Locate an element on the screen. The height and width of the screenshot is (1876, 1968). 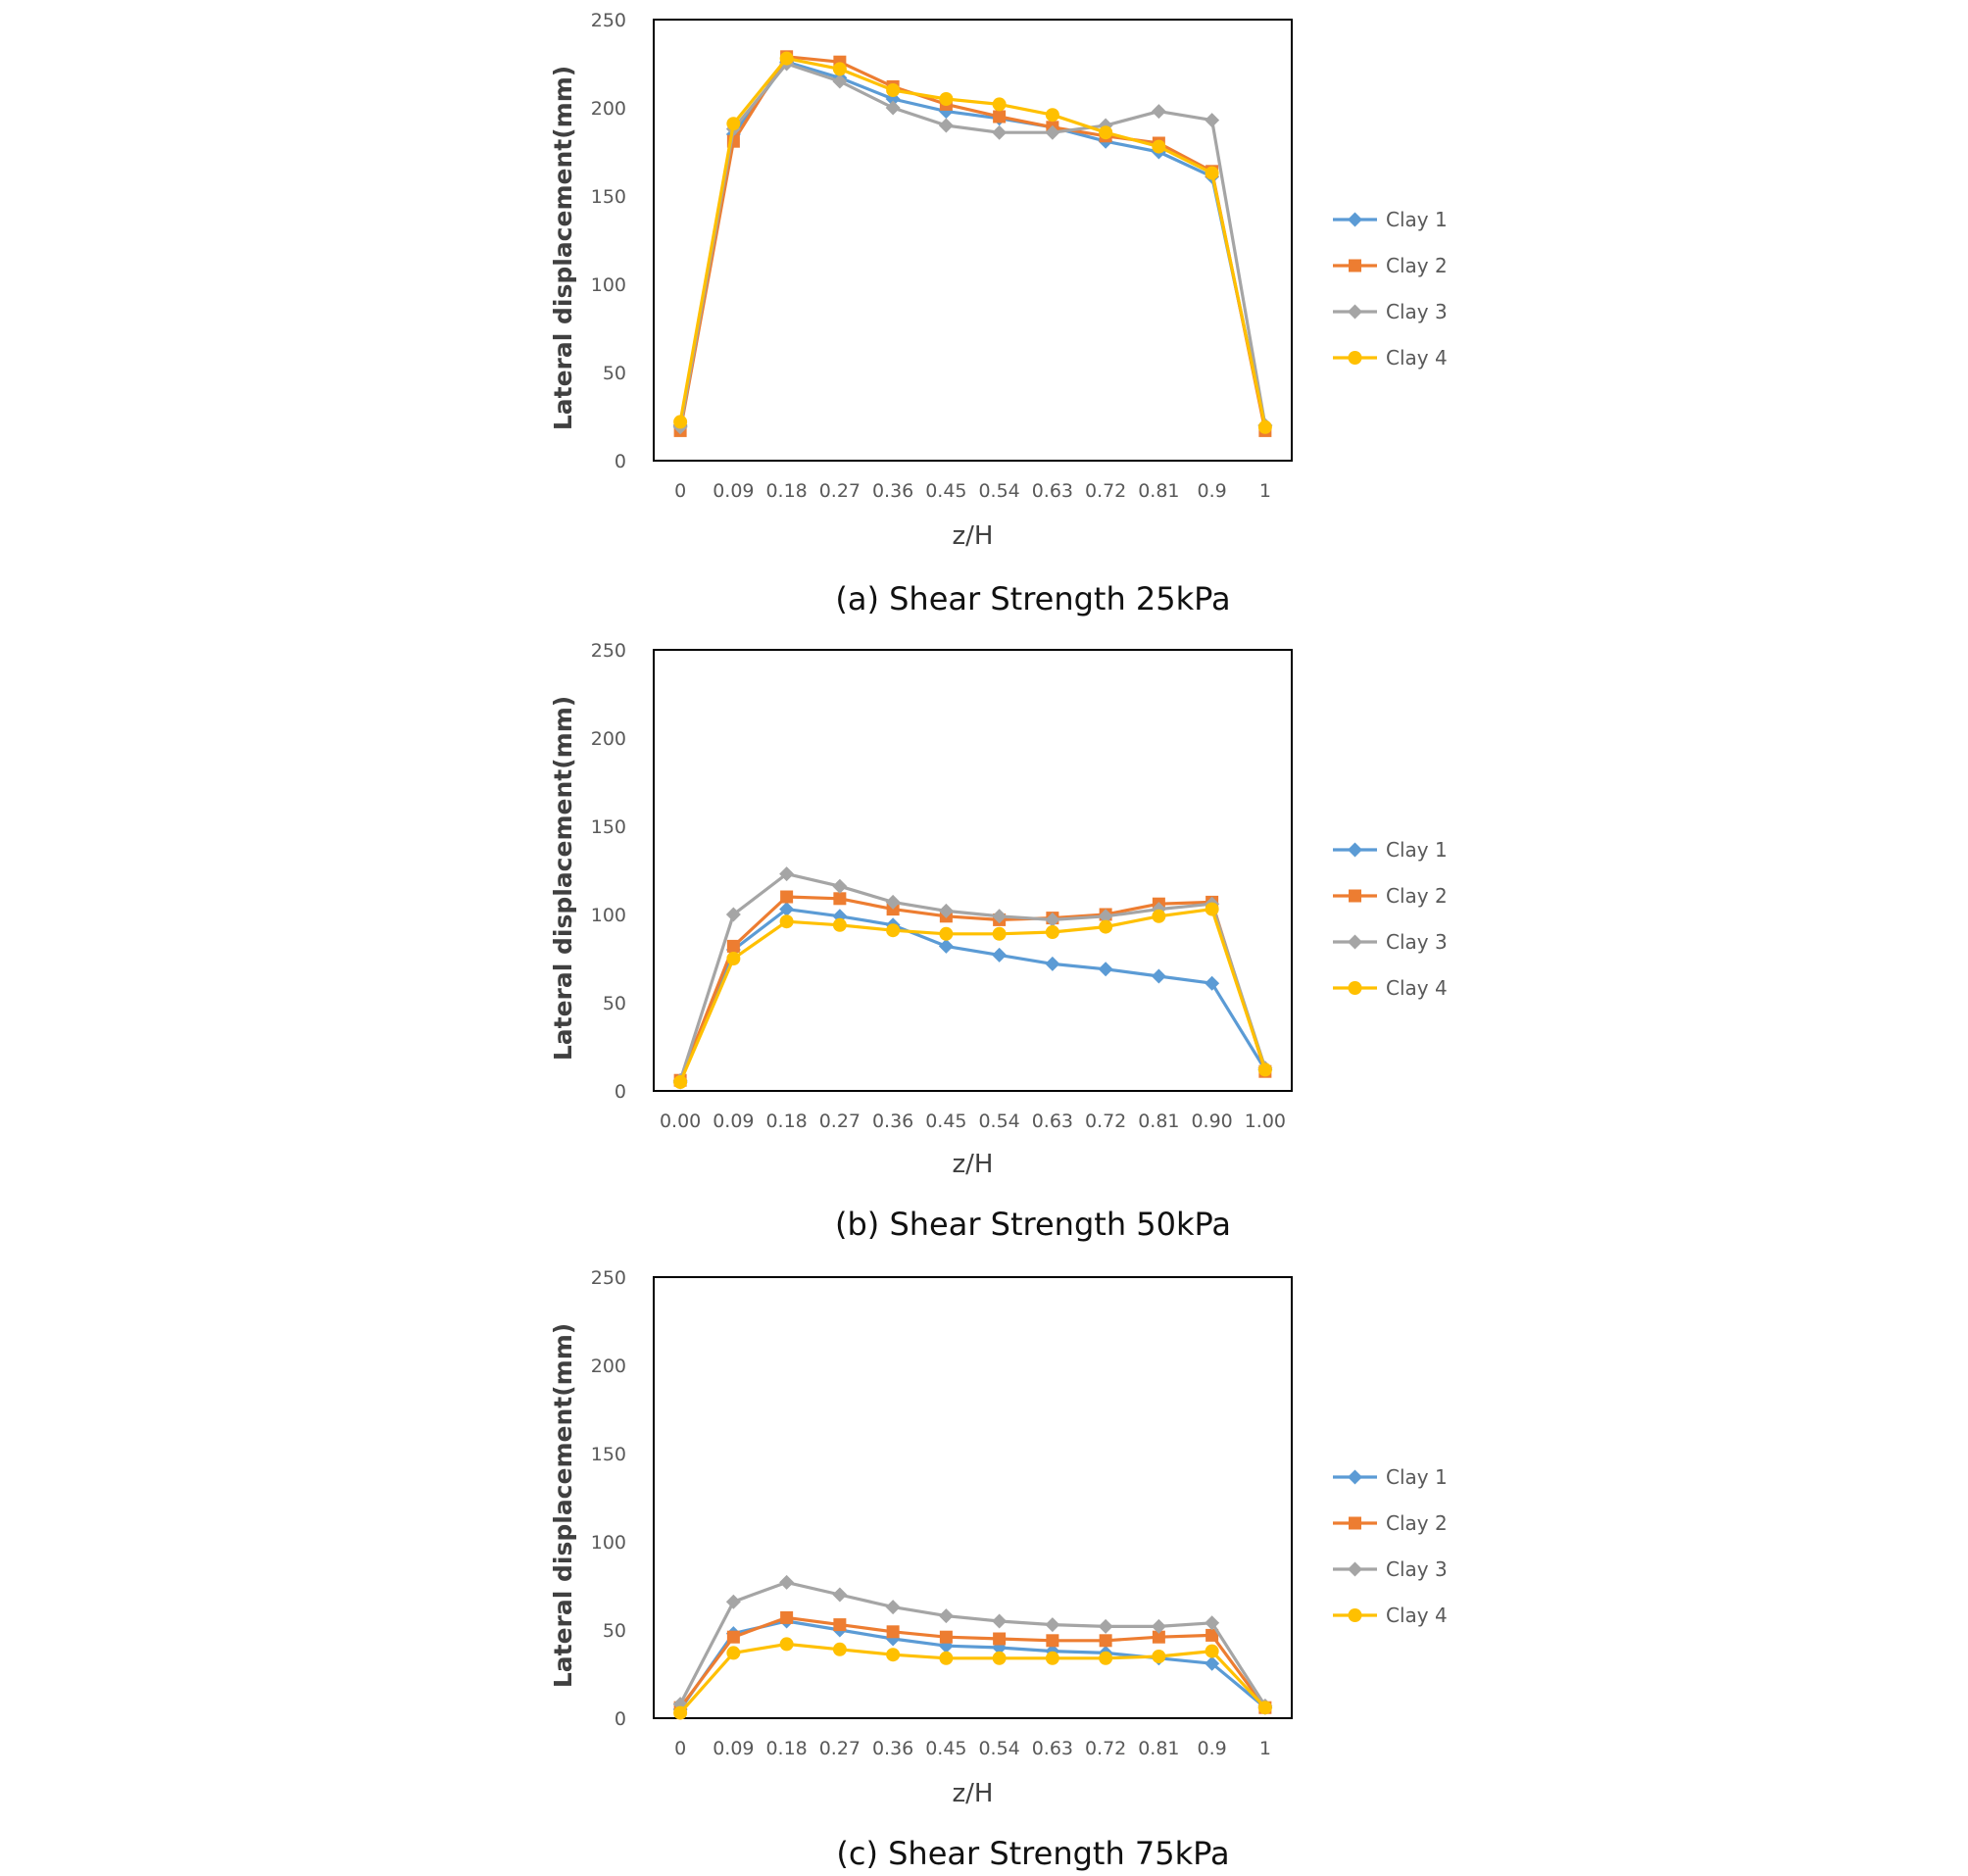
y-tick-label: 150 is located at coordinates (608, 197).